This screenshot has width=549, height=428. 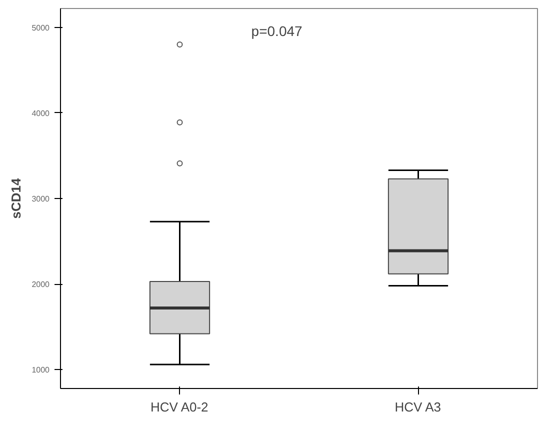 I want to click on x-tick-label: HCV A0-2, so click(x=179, y=407).